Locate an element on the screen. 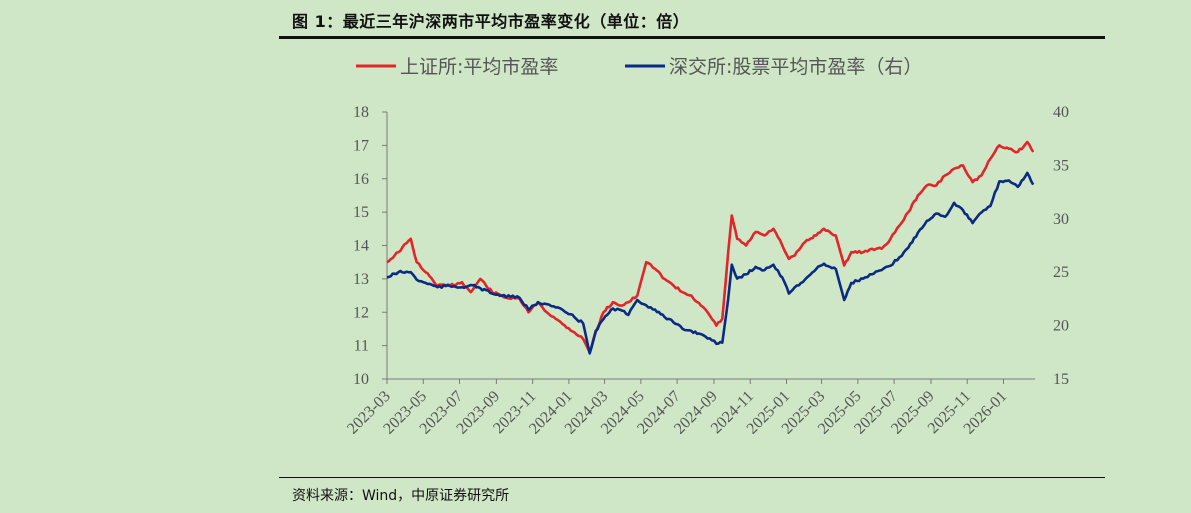  top-rule is located at coordinates (692, 37).